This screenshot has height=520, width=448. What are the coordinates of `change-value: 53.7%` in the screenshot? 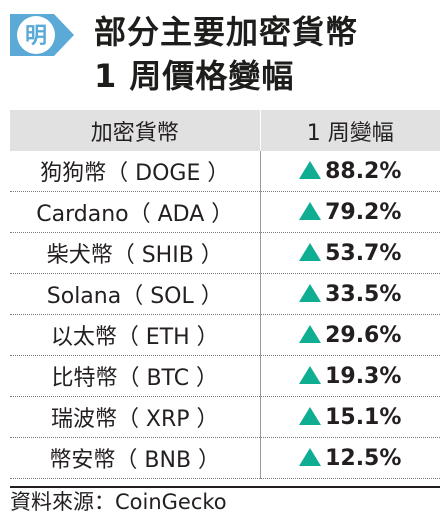 It's located at (363, 253).